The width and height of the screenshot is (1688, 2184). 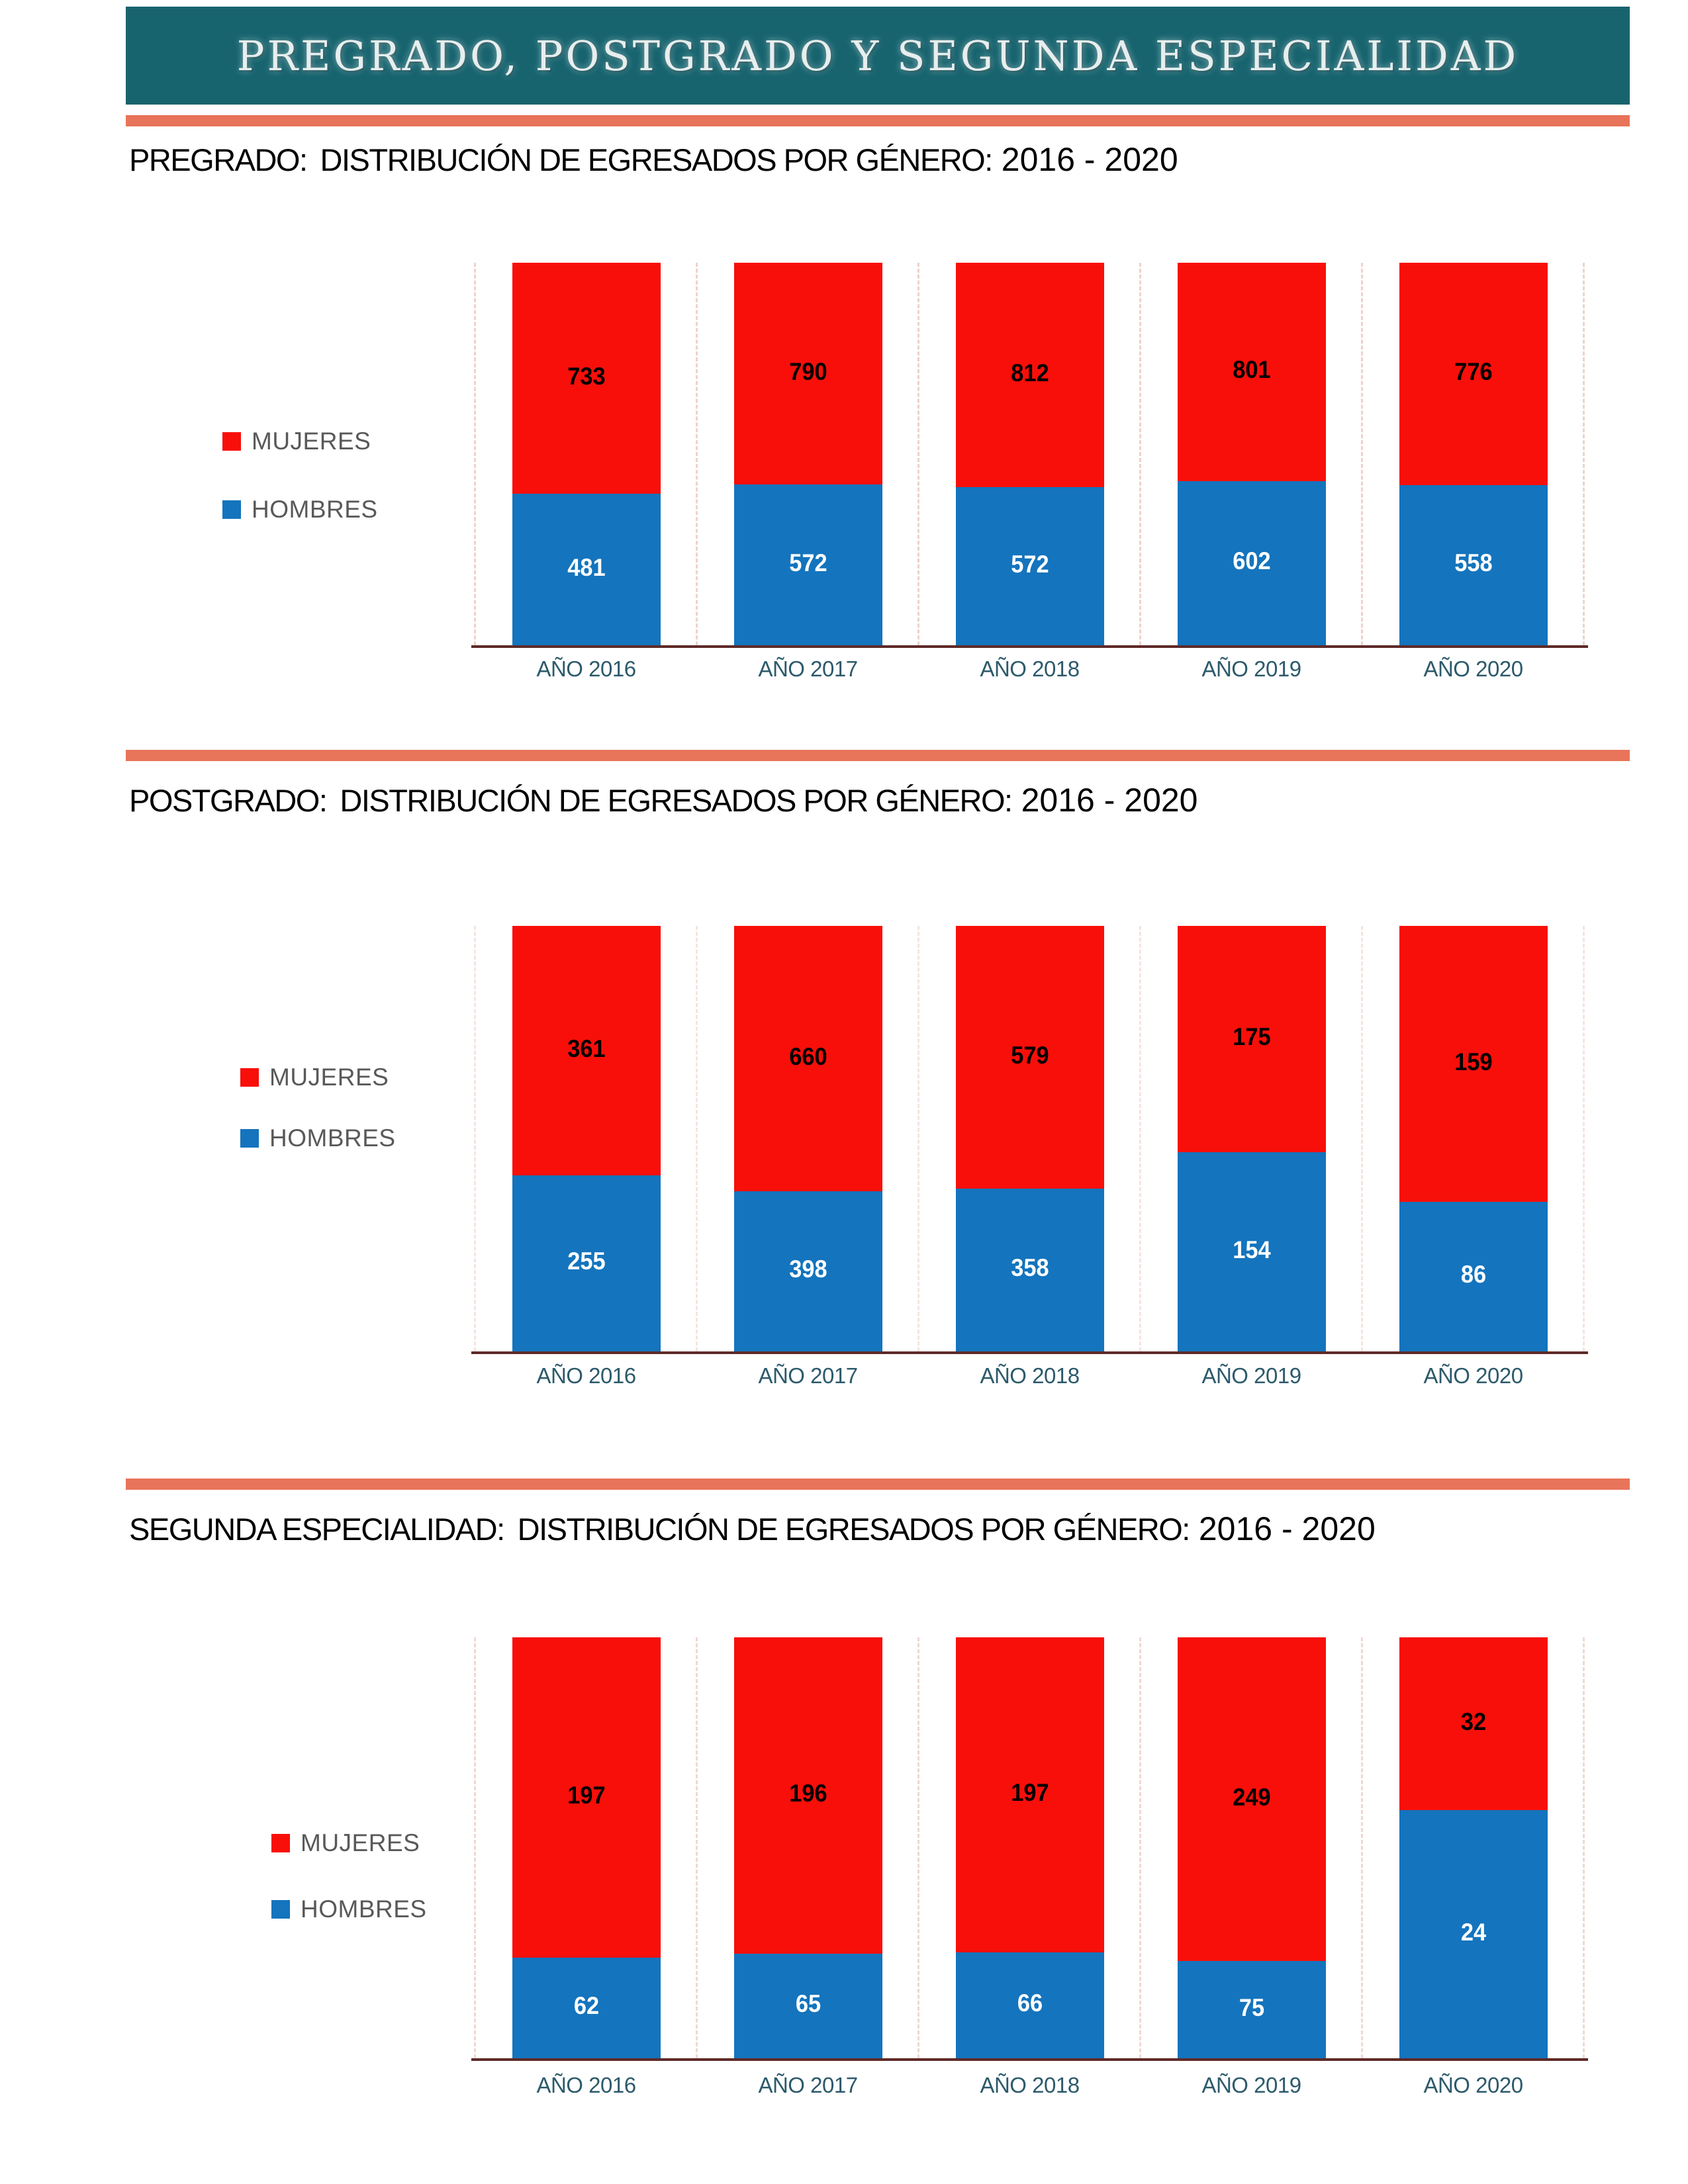 I want to click on bar-value-label-mujeres: 159, so click(x=1473, y=1061).